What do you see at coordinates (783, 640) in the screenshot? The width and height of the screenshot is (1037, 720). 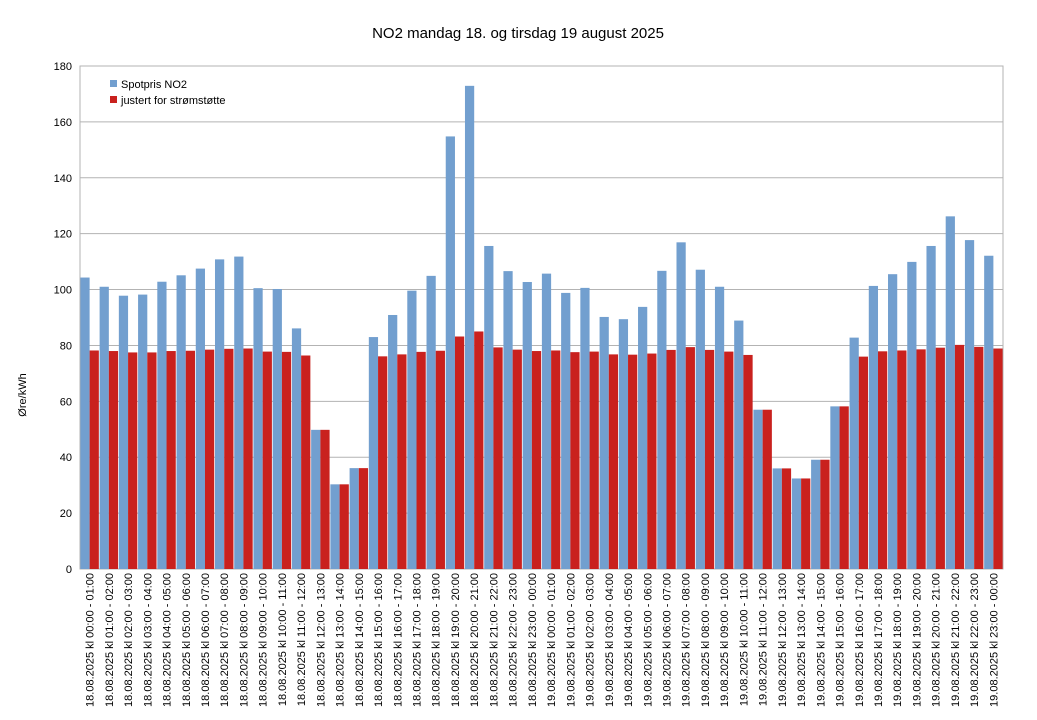 I see `x-tick-label: 19.08.2025 kl 12:00 - 13:00` at bounding box center [783, 640].